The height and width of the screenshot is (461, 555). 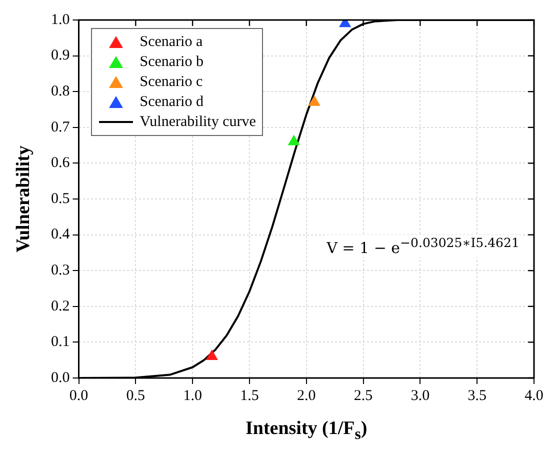 I want to click on legend-label: Scenario c, so click(x=171, y=82).